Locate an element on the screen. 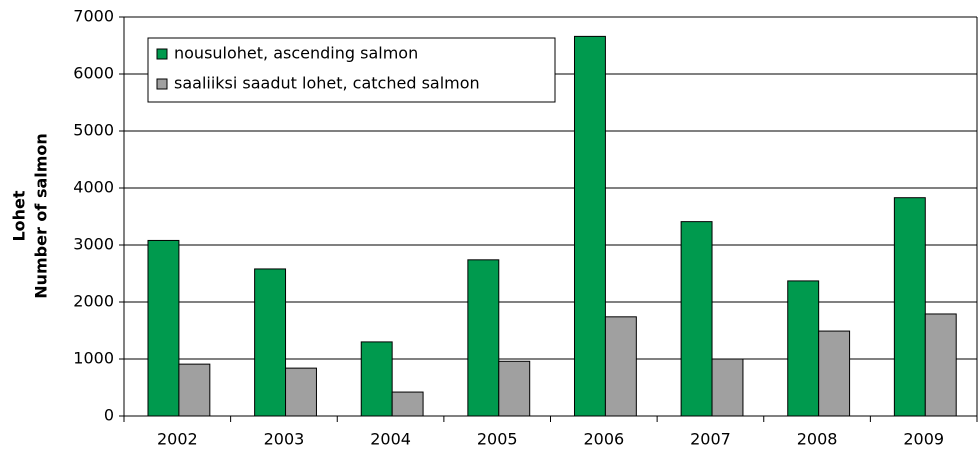 Image resolution: width=978 pixels, height=453 pixels. x-tick-label: 2002 is located at coordinates (177, 439).